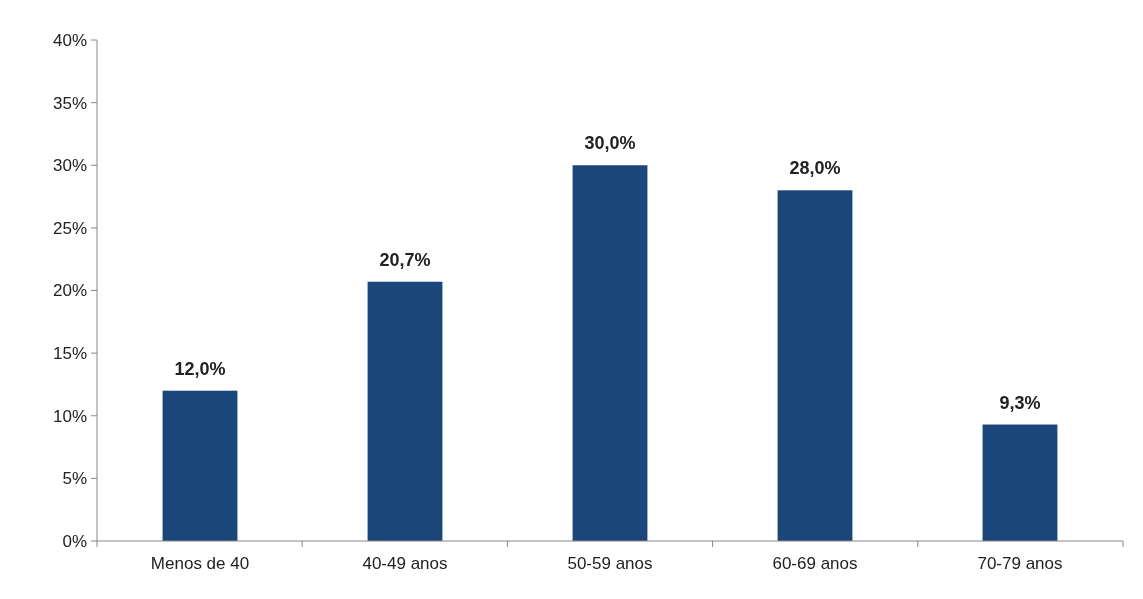 Image resolution: width=1143 pixels, height=599 pixels. Describe the element at coordinates (74, 479) in the screenshot. I see `y-tick-label: 5%` at that location.